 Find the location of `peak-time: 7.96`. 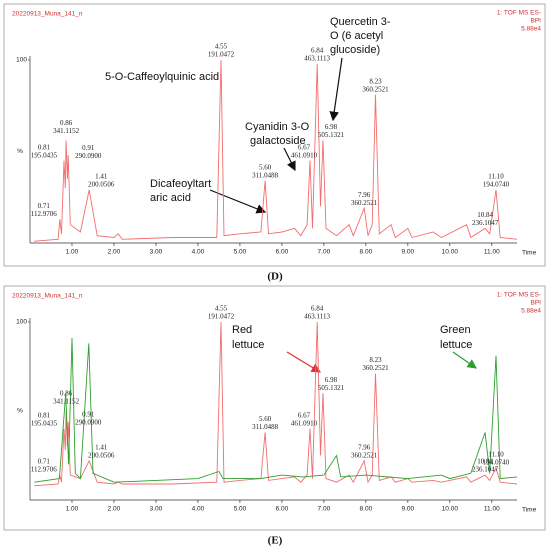

peak-time: 7.96 is located at coordinates (364, 195).